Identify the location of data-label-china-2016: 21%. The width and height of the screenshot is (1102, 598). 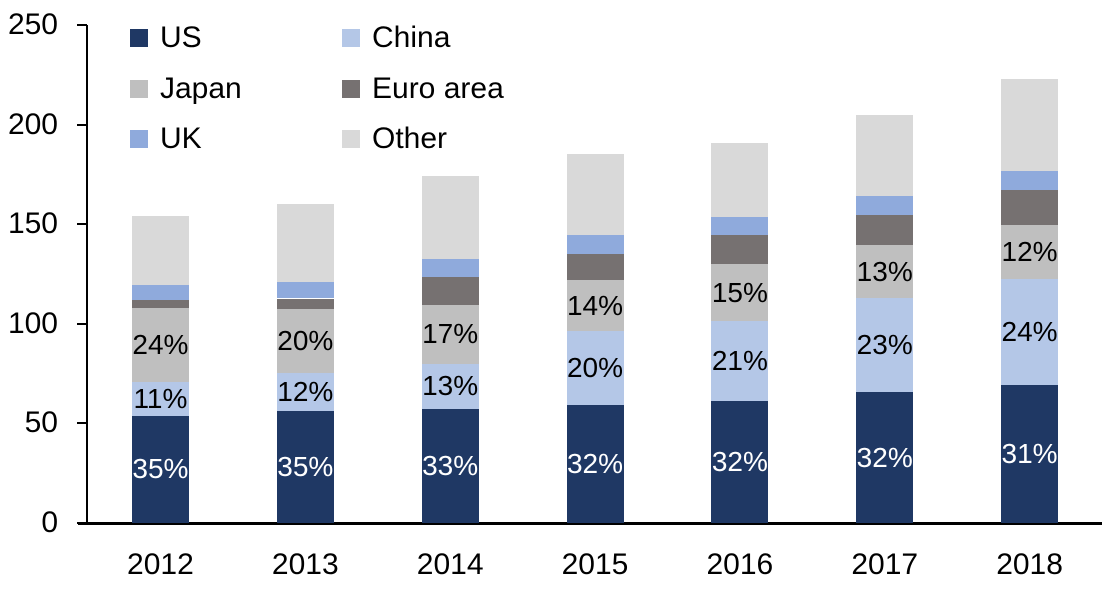
(739, 361).